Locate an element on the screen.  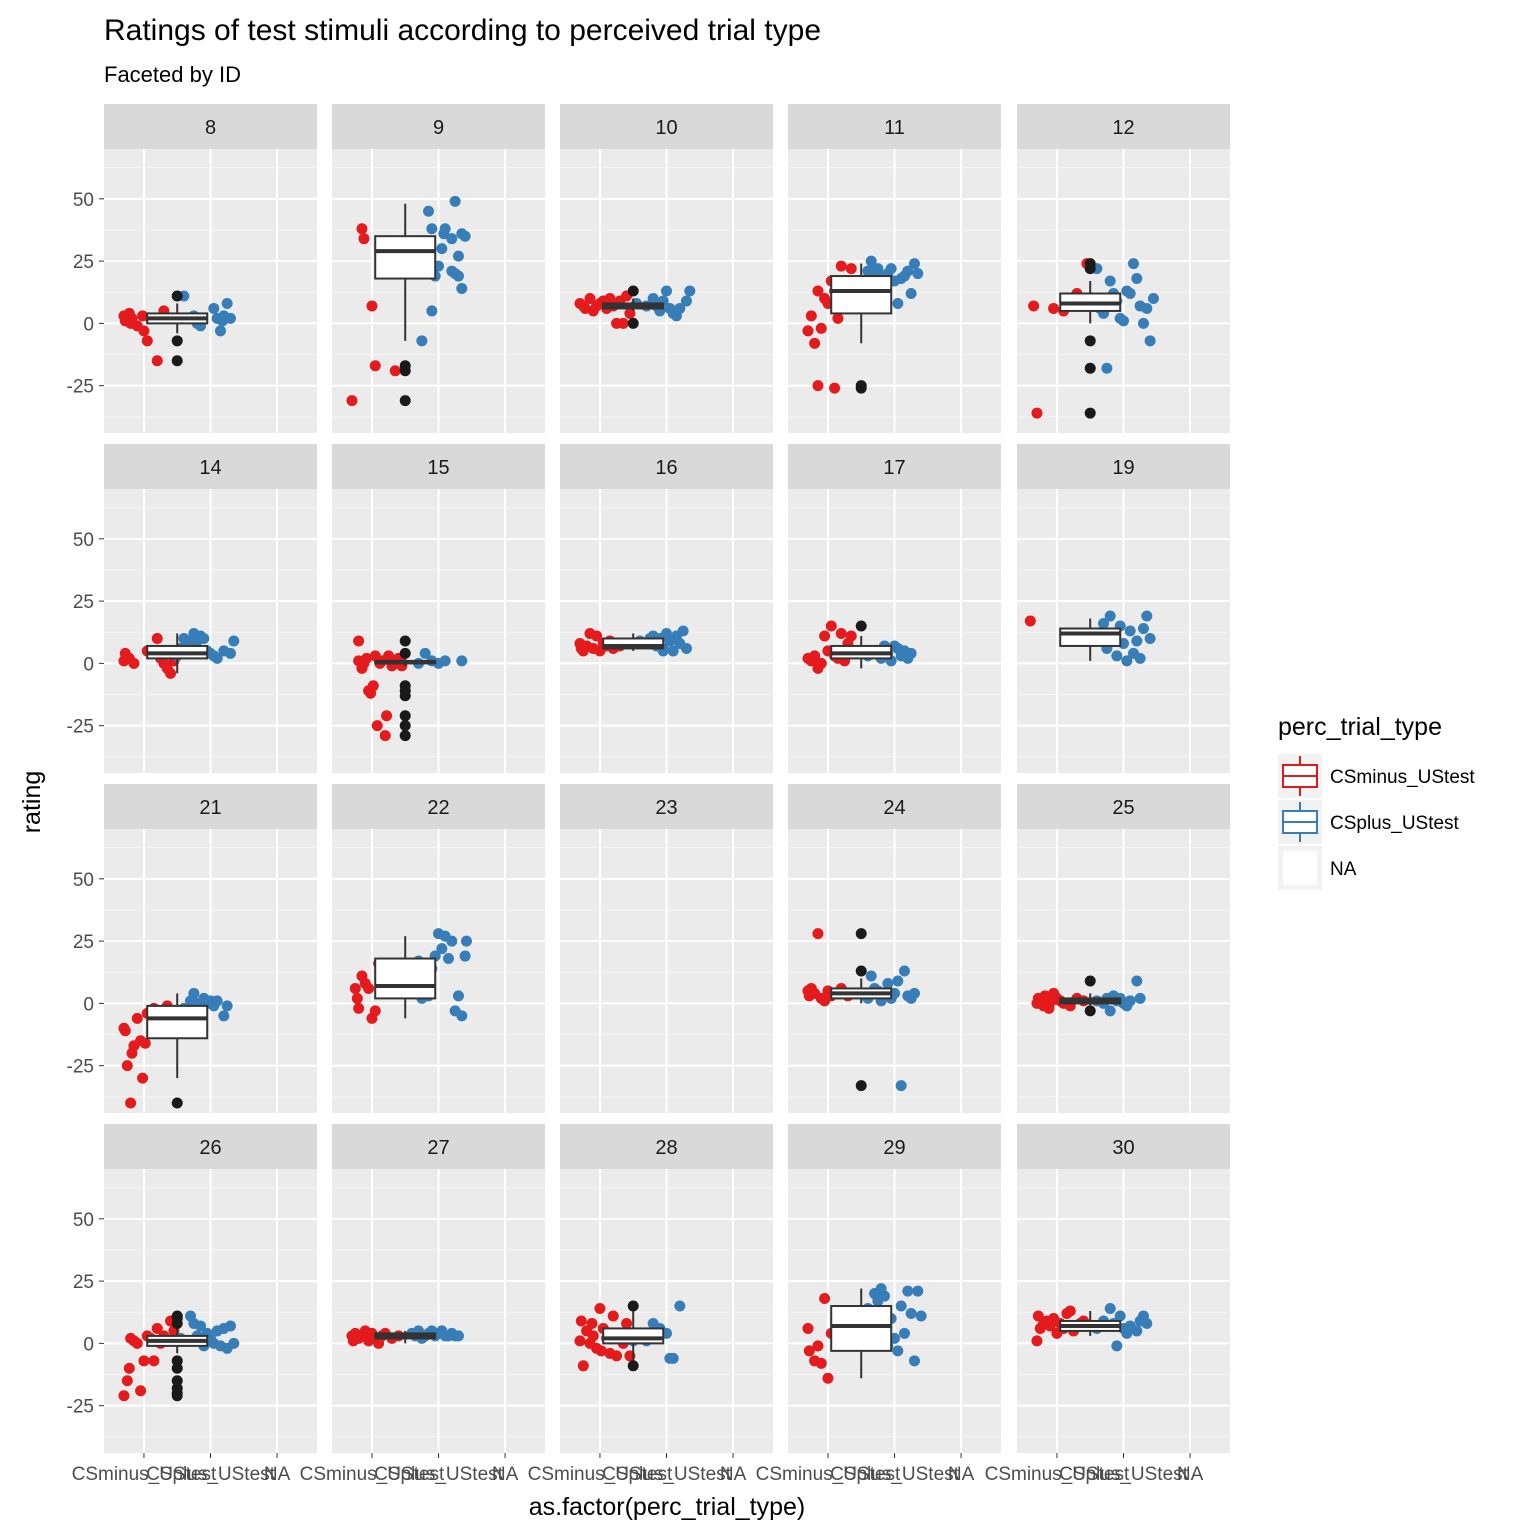
facet-panel-10: 10 is located at coordinates (666, 268).